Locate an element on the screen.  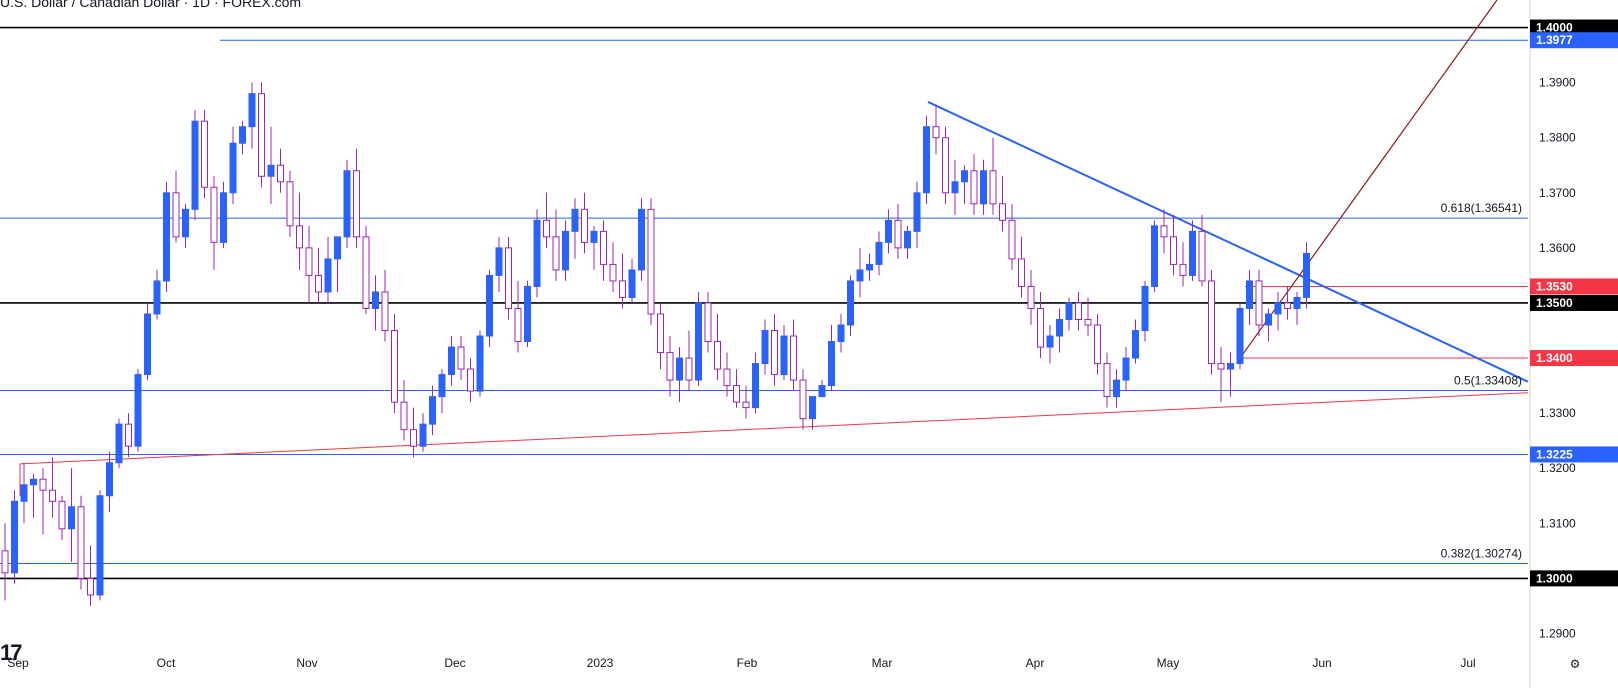
price-label-text: 1.4000 is located at coordinates (1554, 28).